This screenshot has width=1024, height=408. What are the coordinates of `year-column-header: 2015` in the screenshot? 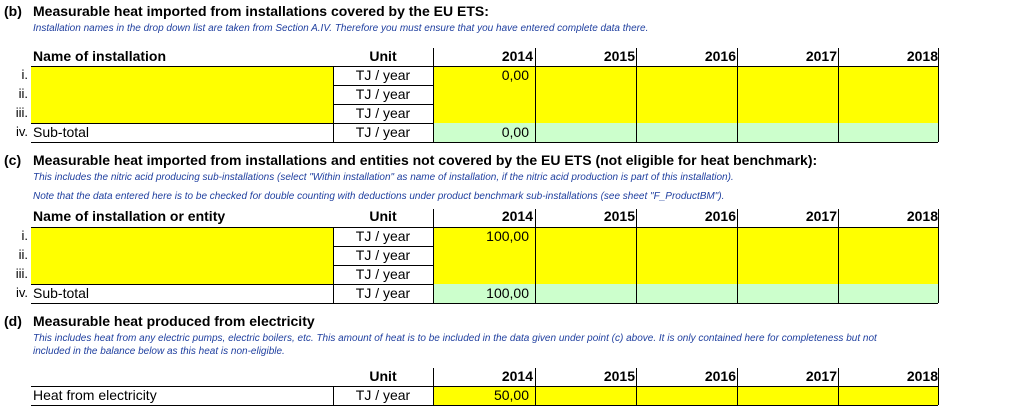 It's located at (619, 216).